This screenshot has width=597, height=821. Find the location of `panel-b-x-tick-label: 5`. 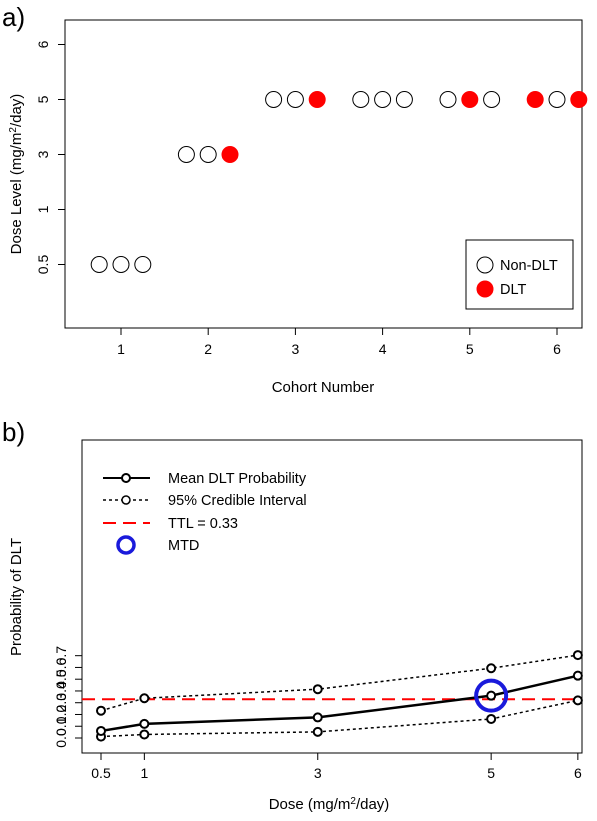

panel-b-x-tick-label: 5 is located at coordinates (491, 773).